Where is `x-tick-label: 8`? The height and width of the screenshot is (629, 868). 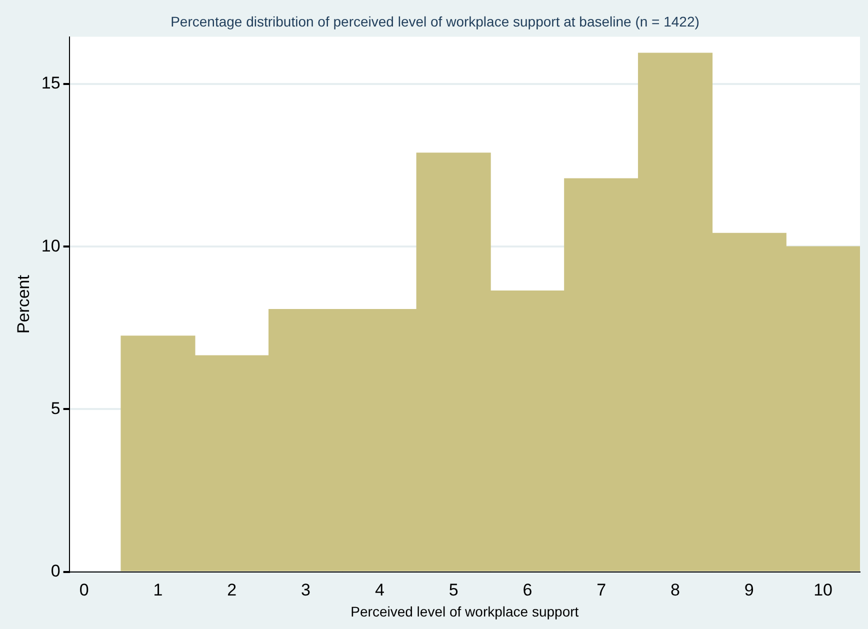 x-tick-label: 8 is located at coordinates (675, 590).